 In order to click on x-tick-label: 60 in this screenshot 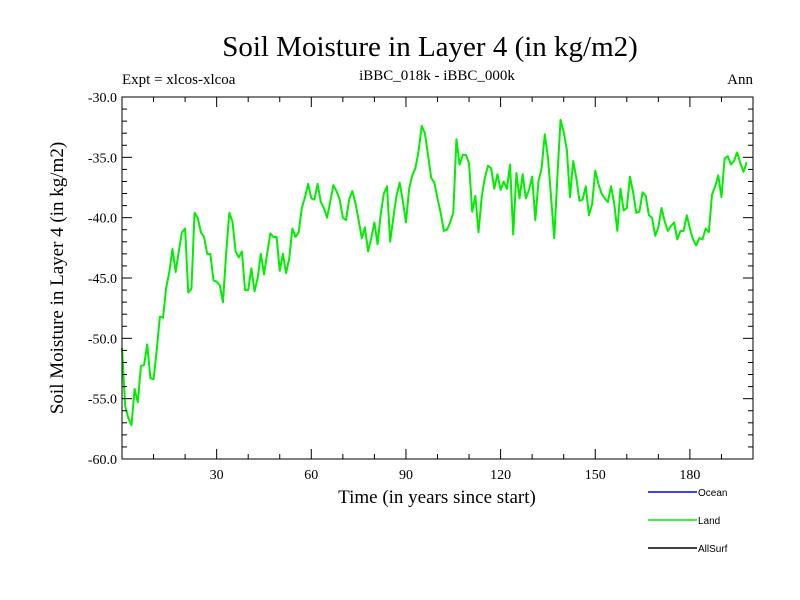, I will do `click(311, 475)`.